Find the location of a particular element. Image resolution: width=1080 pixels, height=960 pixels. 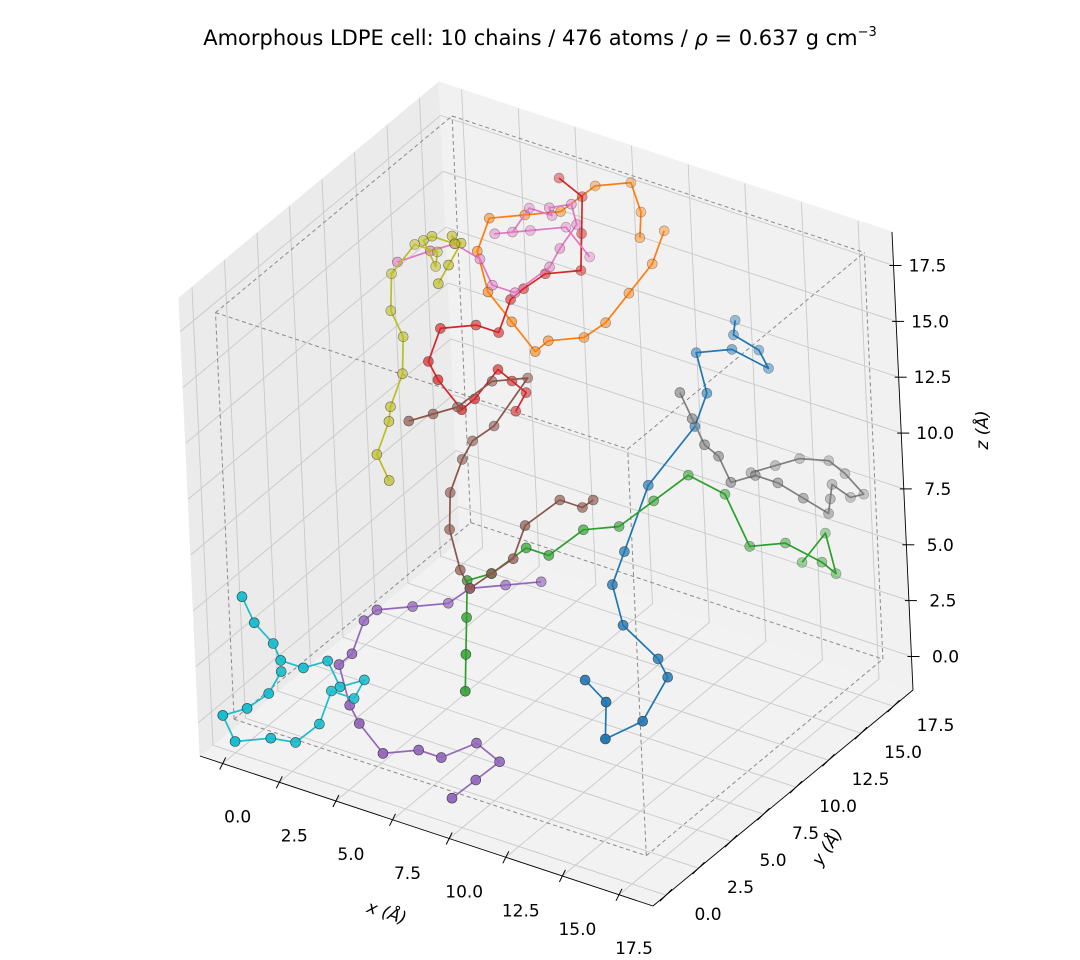

chart-title-rho: ρ is located at coordinates (701, 38).